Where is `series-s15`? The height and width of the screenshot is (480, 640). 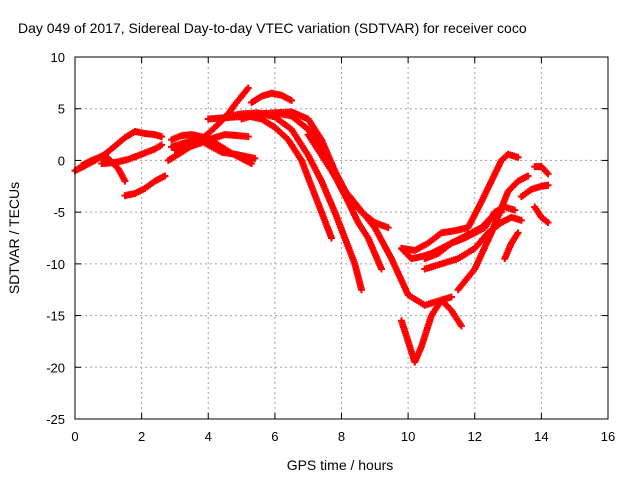
series-s15 is located at coordinates (426, 329).